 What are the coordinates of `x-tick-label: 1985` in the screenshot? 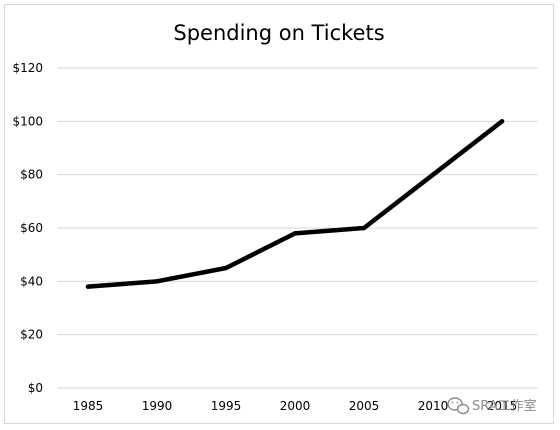 It's located at (88, 406).